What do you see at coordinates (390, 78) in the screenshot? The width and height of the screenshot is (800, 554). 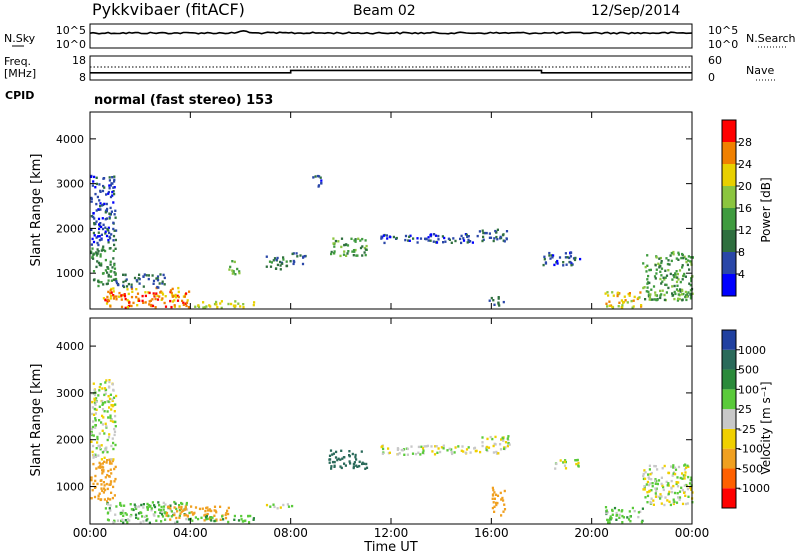 I see `freq-panel: Freq. [MHz] CPID 18 8 60 0 Nave` at bounding box center [390, 78].